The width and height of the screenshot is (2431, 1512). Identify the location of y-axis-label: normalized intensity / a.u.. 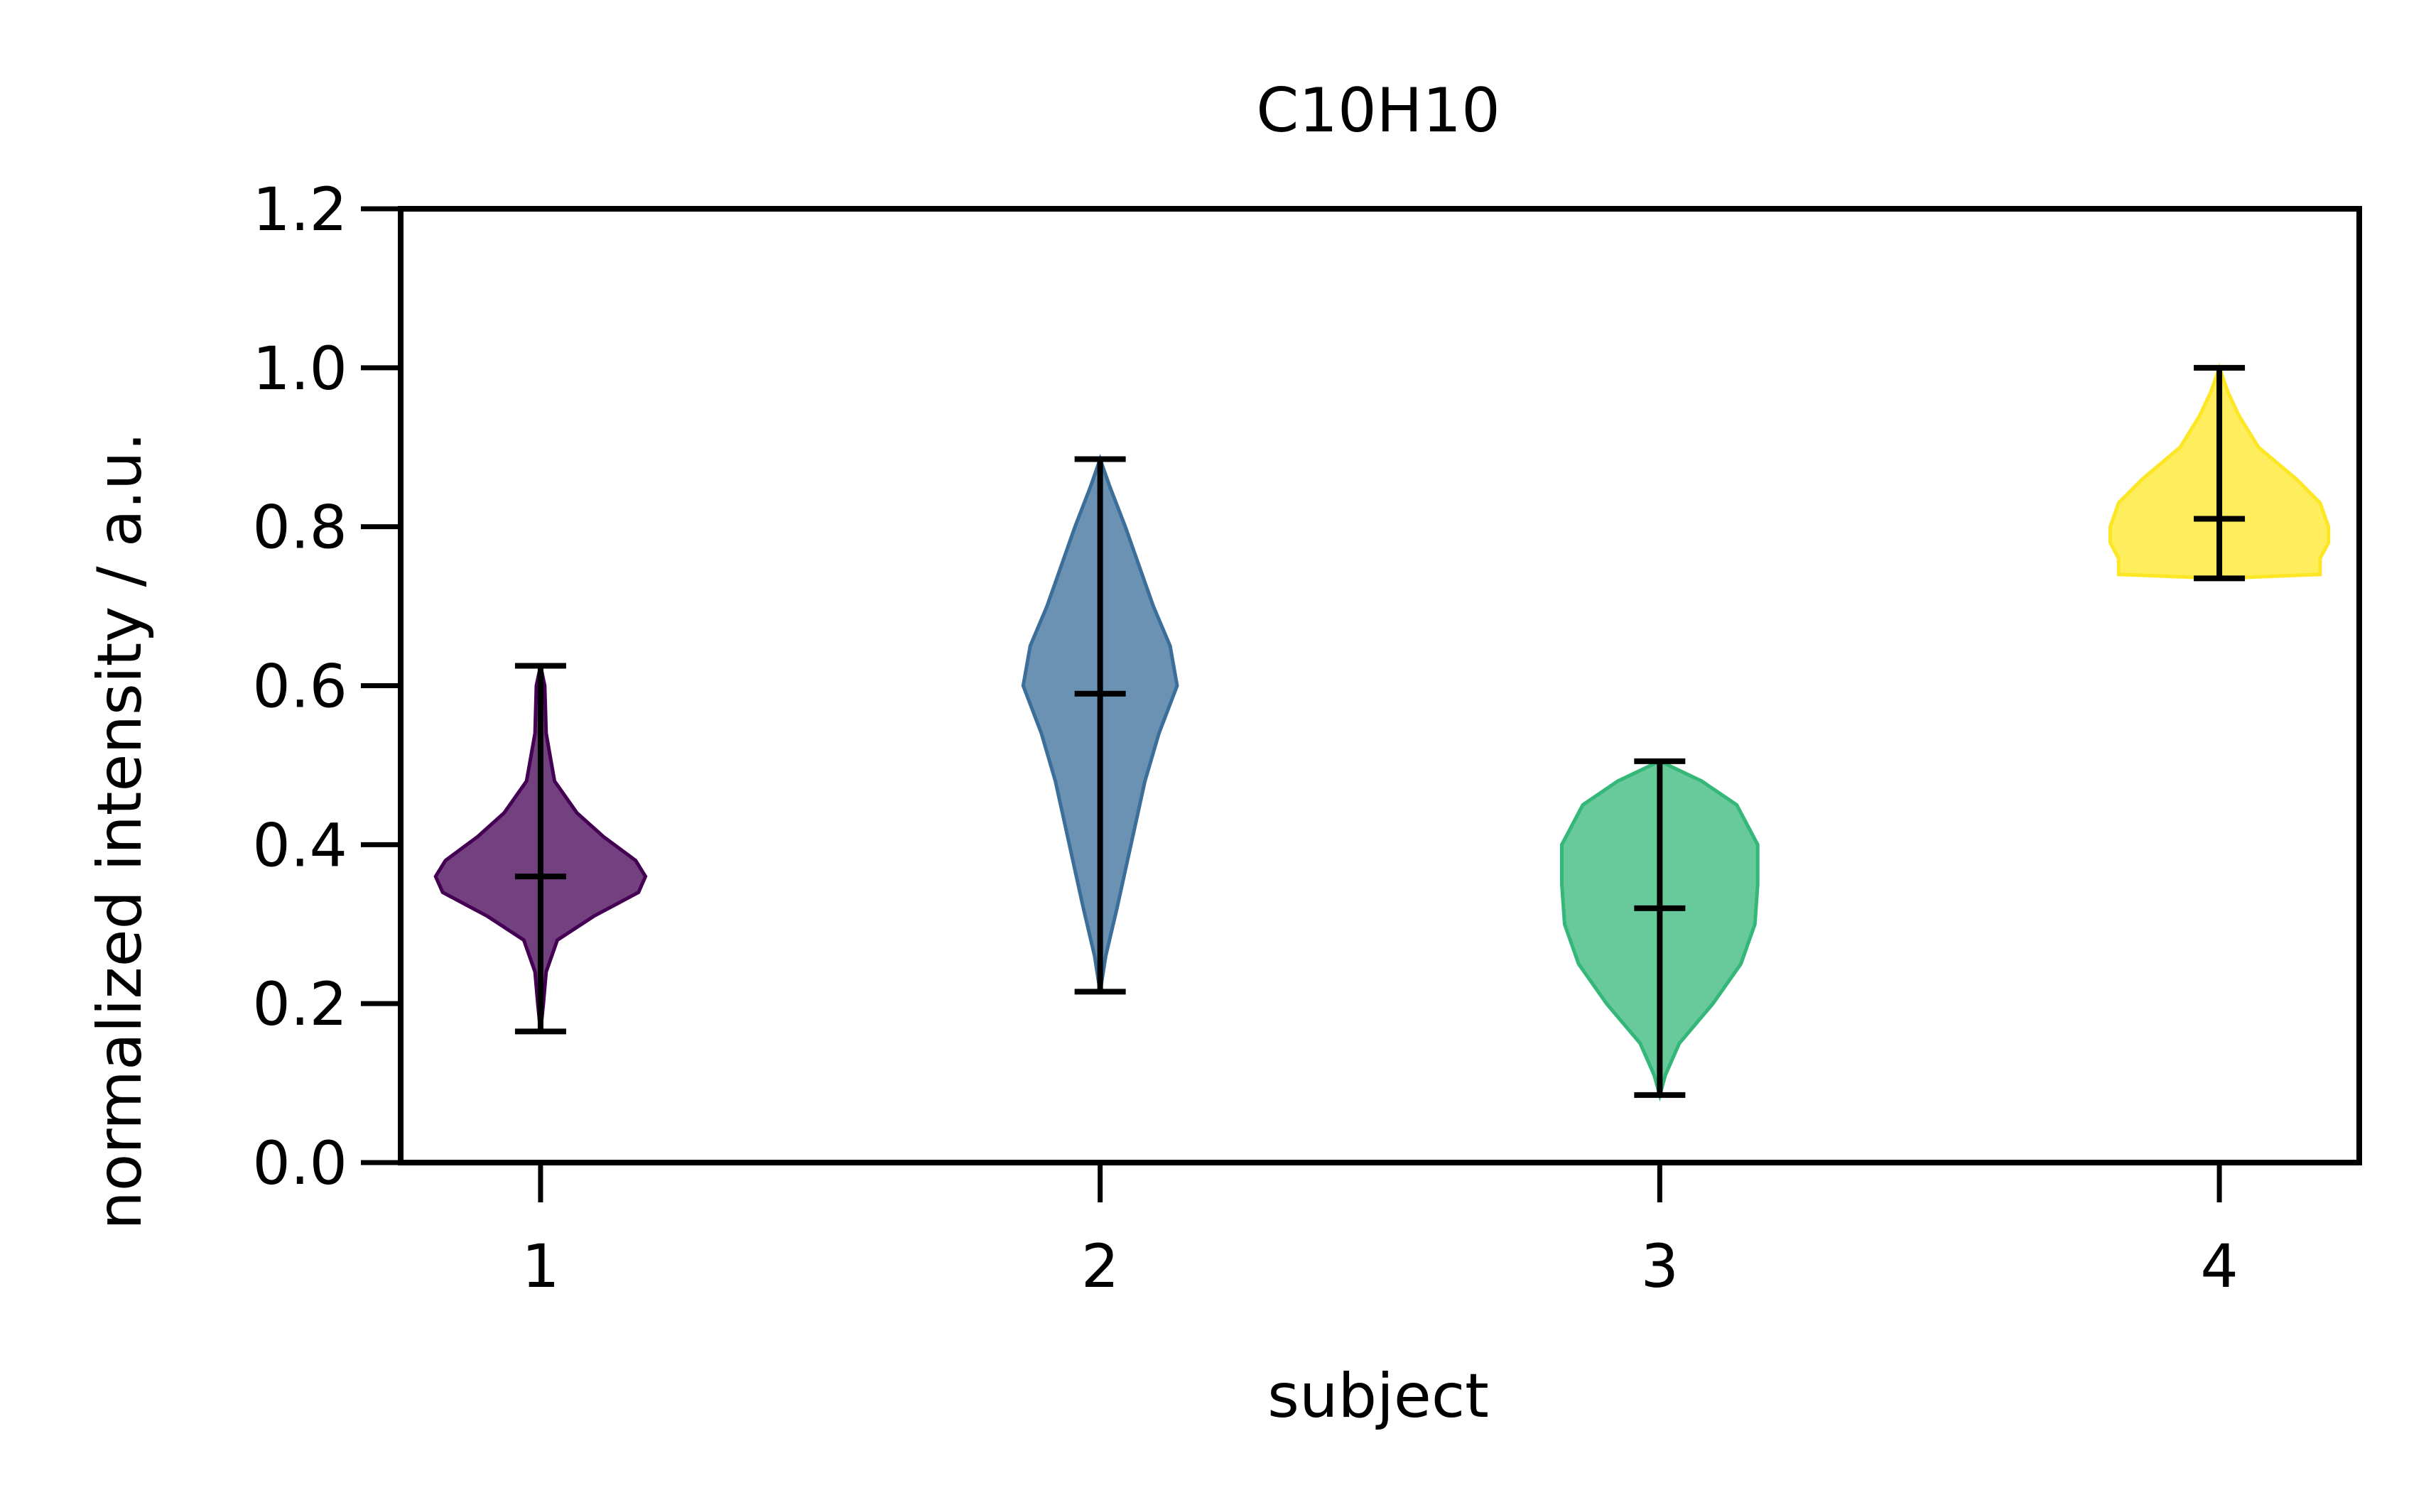
(120, 831).